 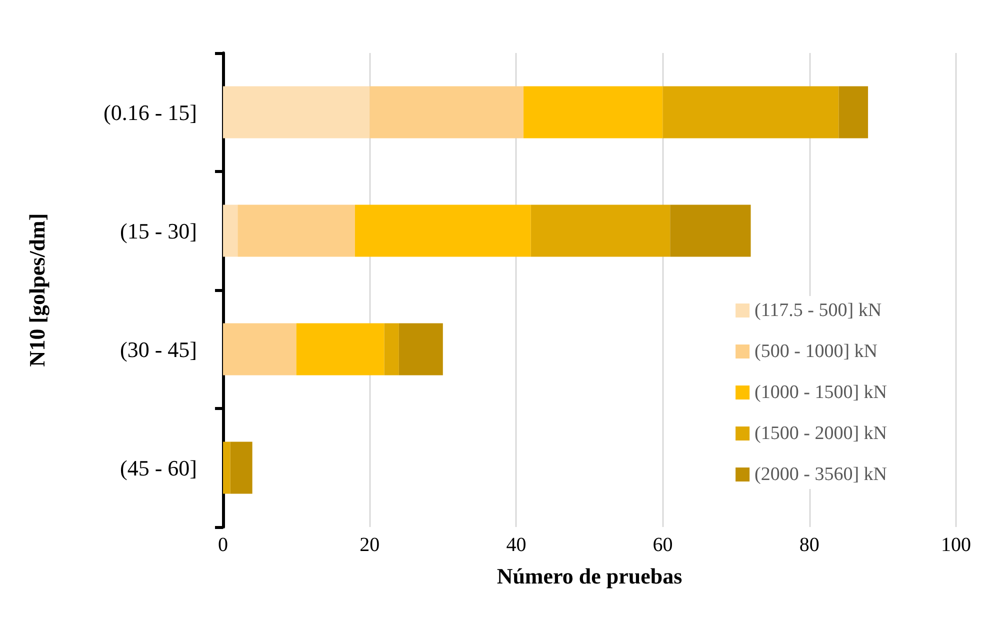 What do you see at coordinates (821, 433) in the screenshot?
I see `legend-label: (1500 - 2000] kN` at bounding box center [821, 433].